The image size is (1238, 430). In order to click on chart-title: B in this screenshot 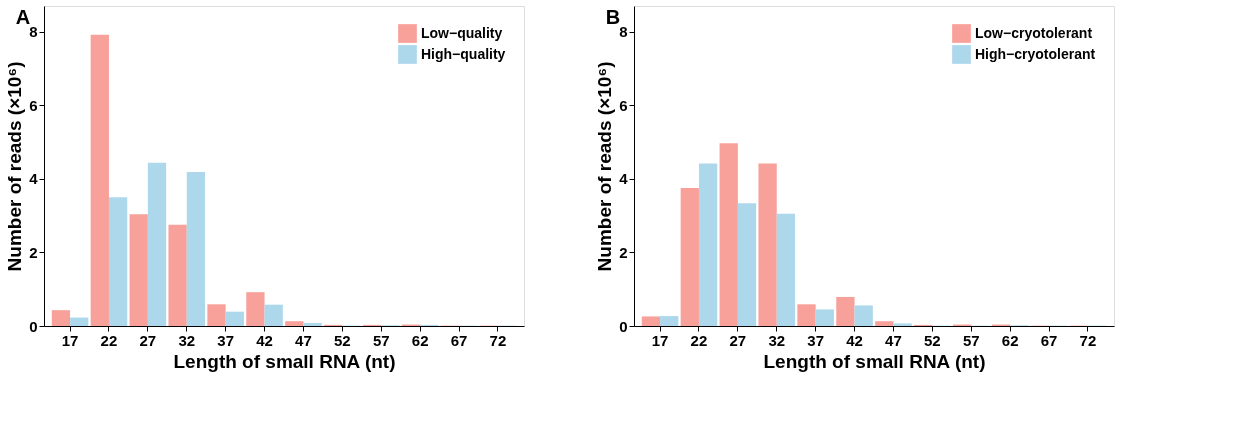, I will do `click(613, 17)`.